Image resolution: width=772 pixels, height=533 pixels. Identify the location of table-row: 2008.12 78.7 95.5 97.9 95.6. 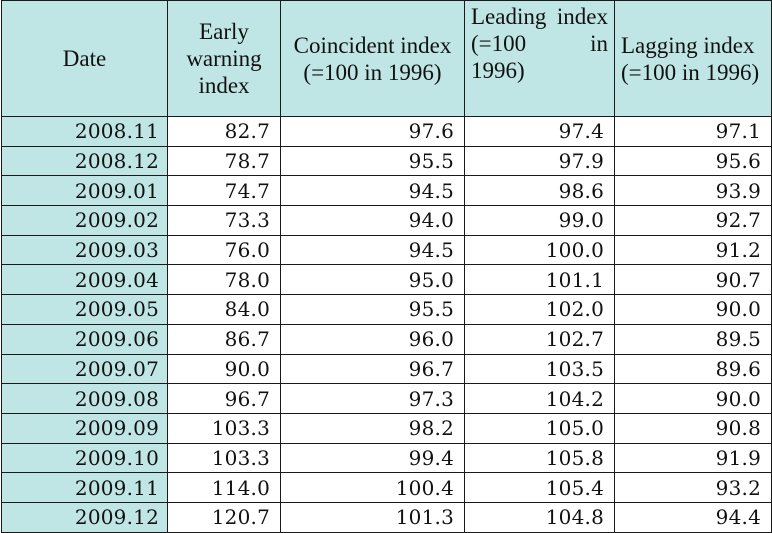
(386, 161).